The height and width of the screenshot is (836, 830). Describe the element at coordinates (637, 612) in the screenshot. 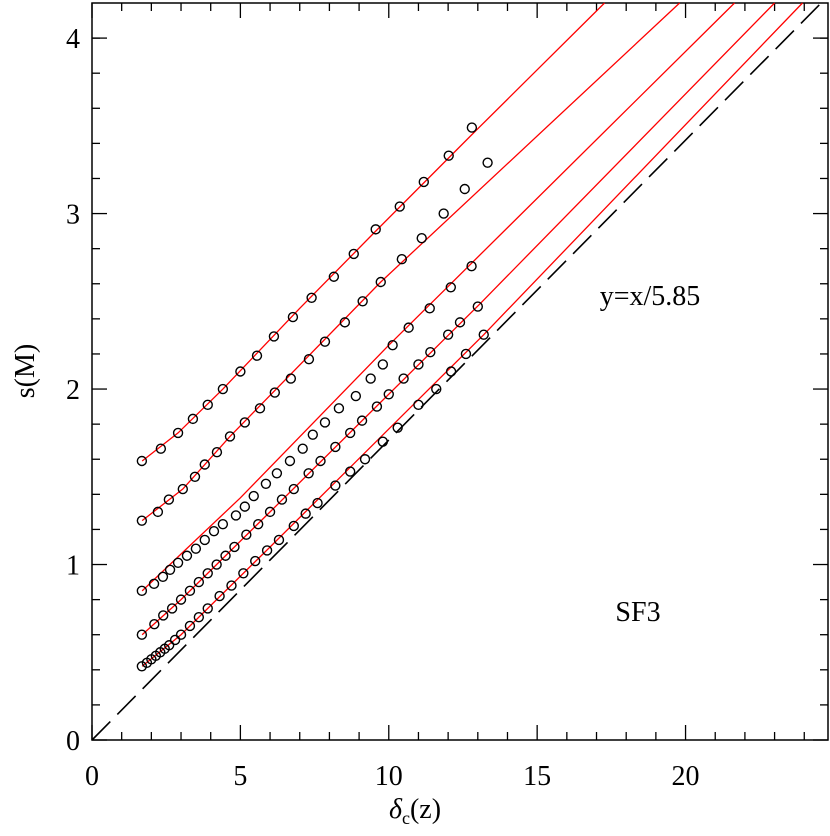

I see `annotation: SF3` at that location.